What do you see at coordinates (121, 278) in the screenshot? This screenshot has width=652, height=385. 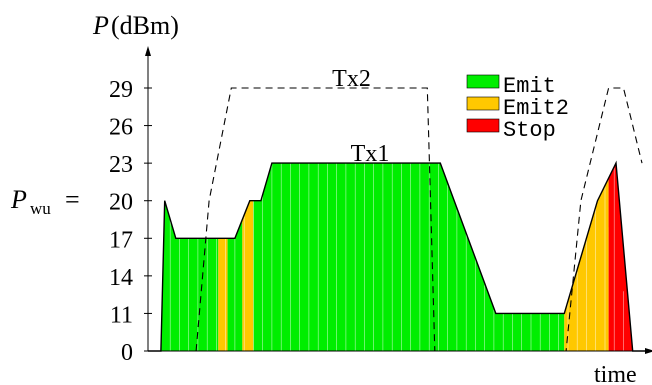 I see `y-tick-label: 14` at bounding box center [121, 278].